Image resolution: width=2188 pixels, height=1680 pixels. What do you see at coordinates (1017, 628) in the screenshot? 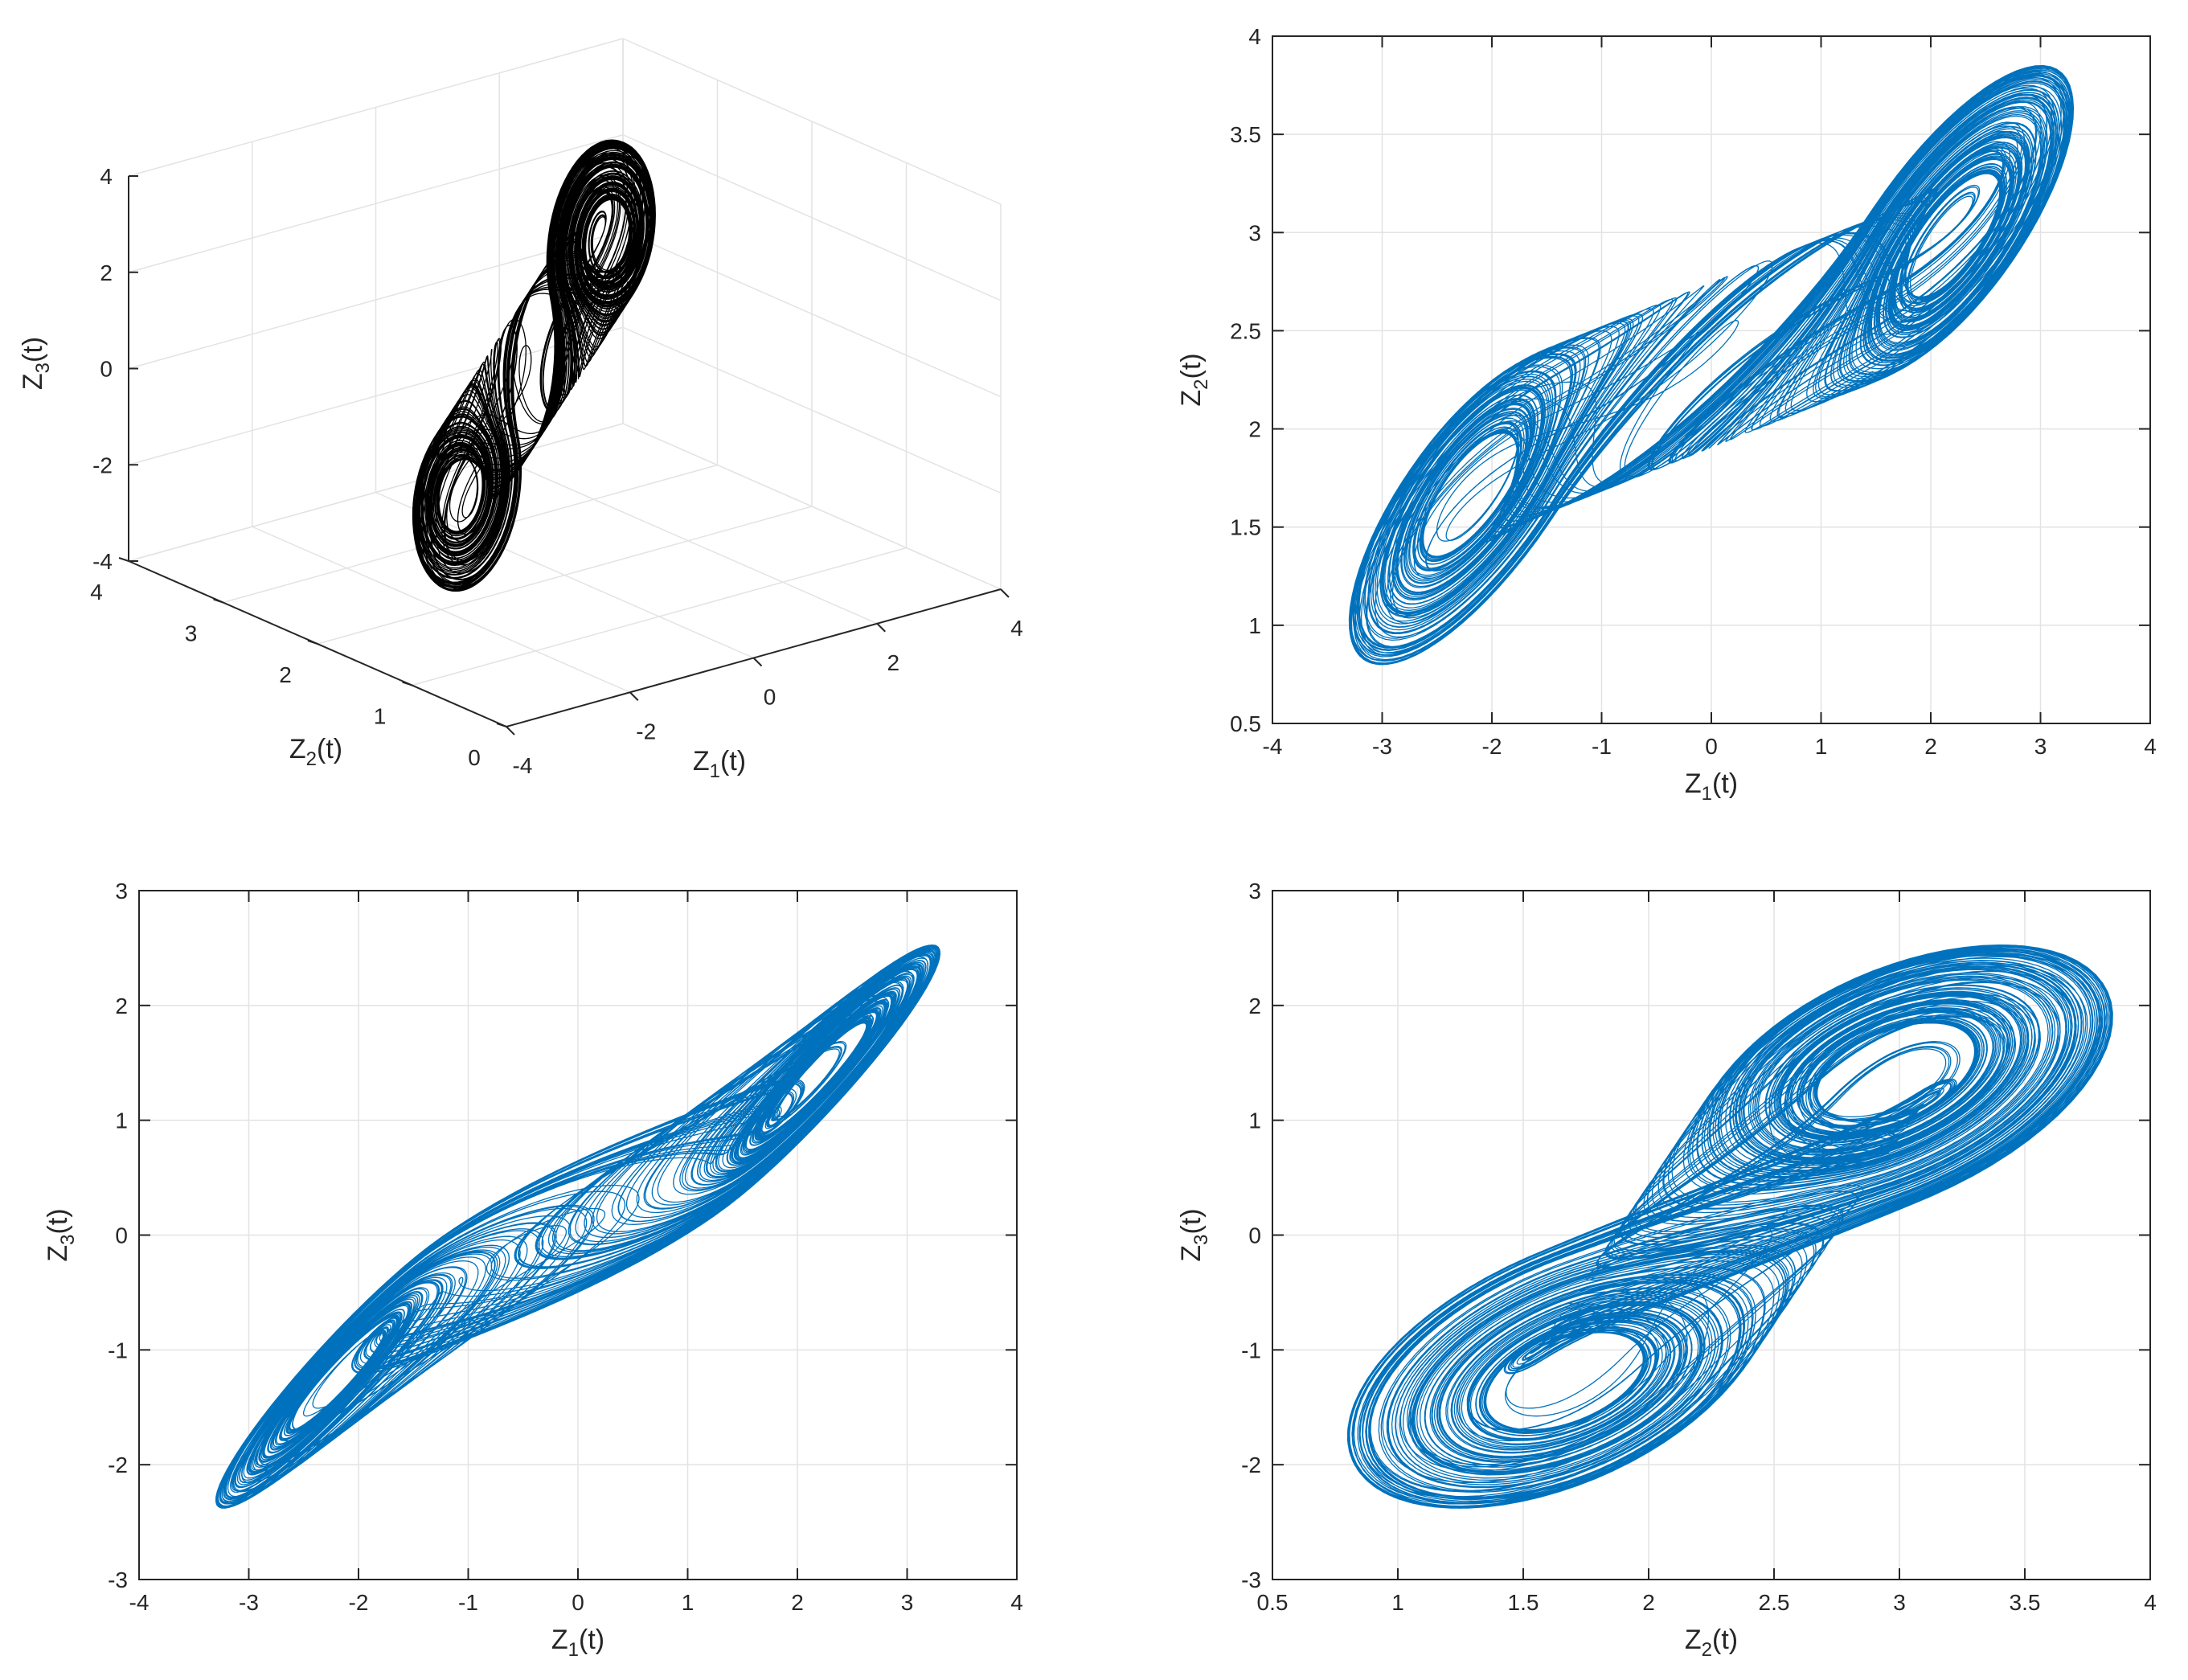
I see `z1-tick-label: 4` at bounding box center [1017, 628].